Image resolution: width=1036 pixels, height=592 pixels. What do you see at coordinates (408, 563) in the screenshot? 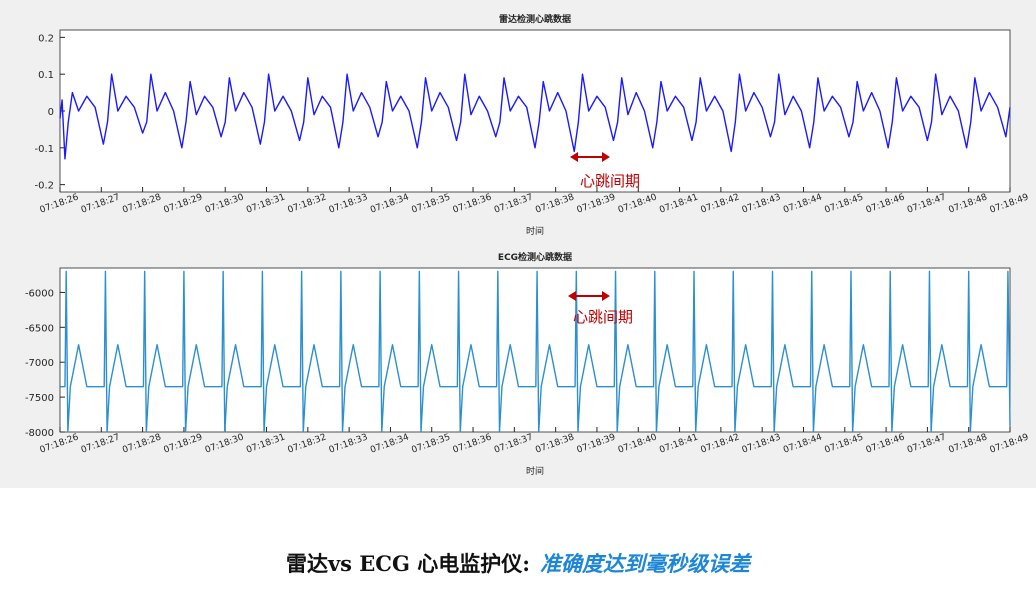
I see `caption-left: 雷达vs ECG 心电监护仪:` at bounding box center [408, 563].